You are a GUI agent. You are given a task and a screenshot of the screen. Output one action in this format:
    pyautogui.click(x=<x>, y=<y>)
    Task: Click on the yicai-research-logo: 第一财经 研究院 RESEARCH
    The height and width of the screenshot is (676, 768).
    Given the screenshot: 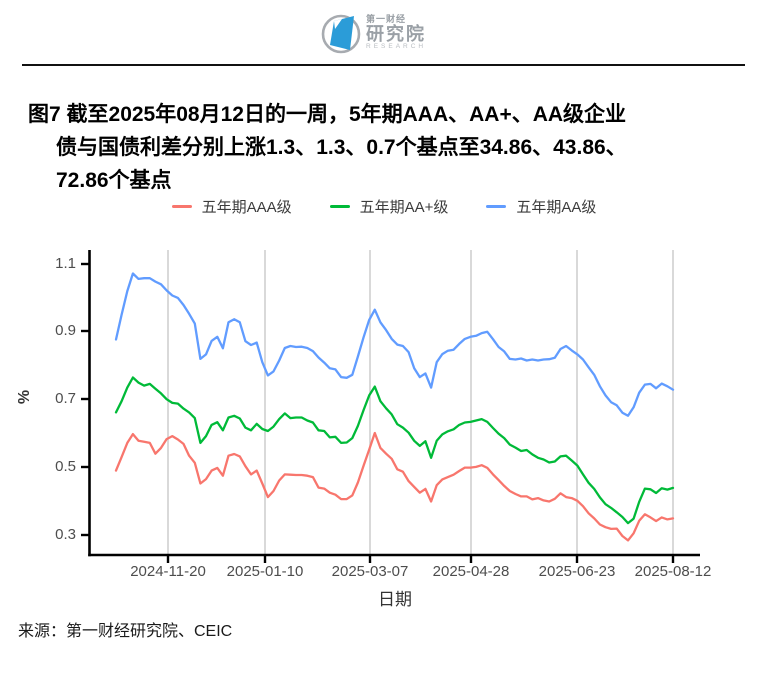 What is the action you would take?
    pyautogui.click(x=385, y=33)
    